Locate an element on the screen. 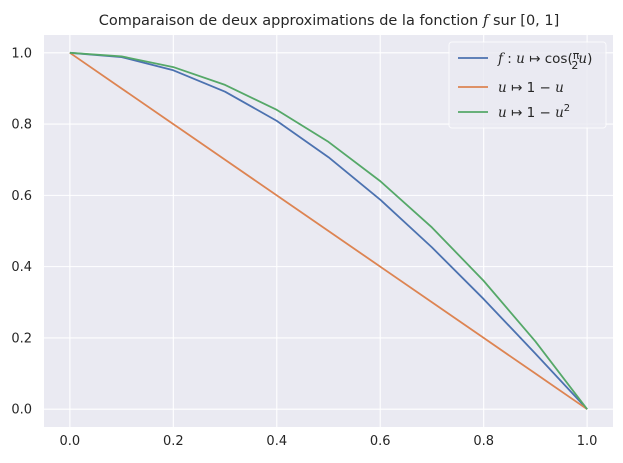 The height and width of the screenshot is (463, 623). x-tick-label: 1.0 is located at coordinates (587, 441).